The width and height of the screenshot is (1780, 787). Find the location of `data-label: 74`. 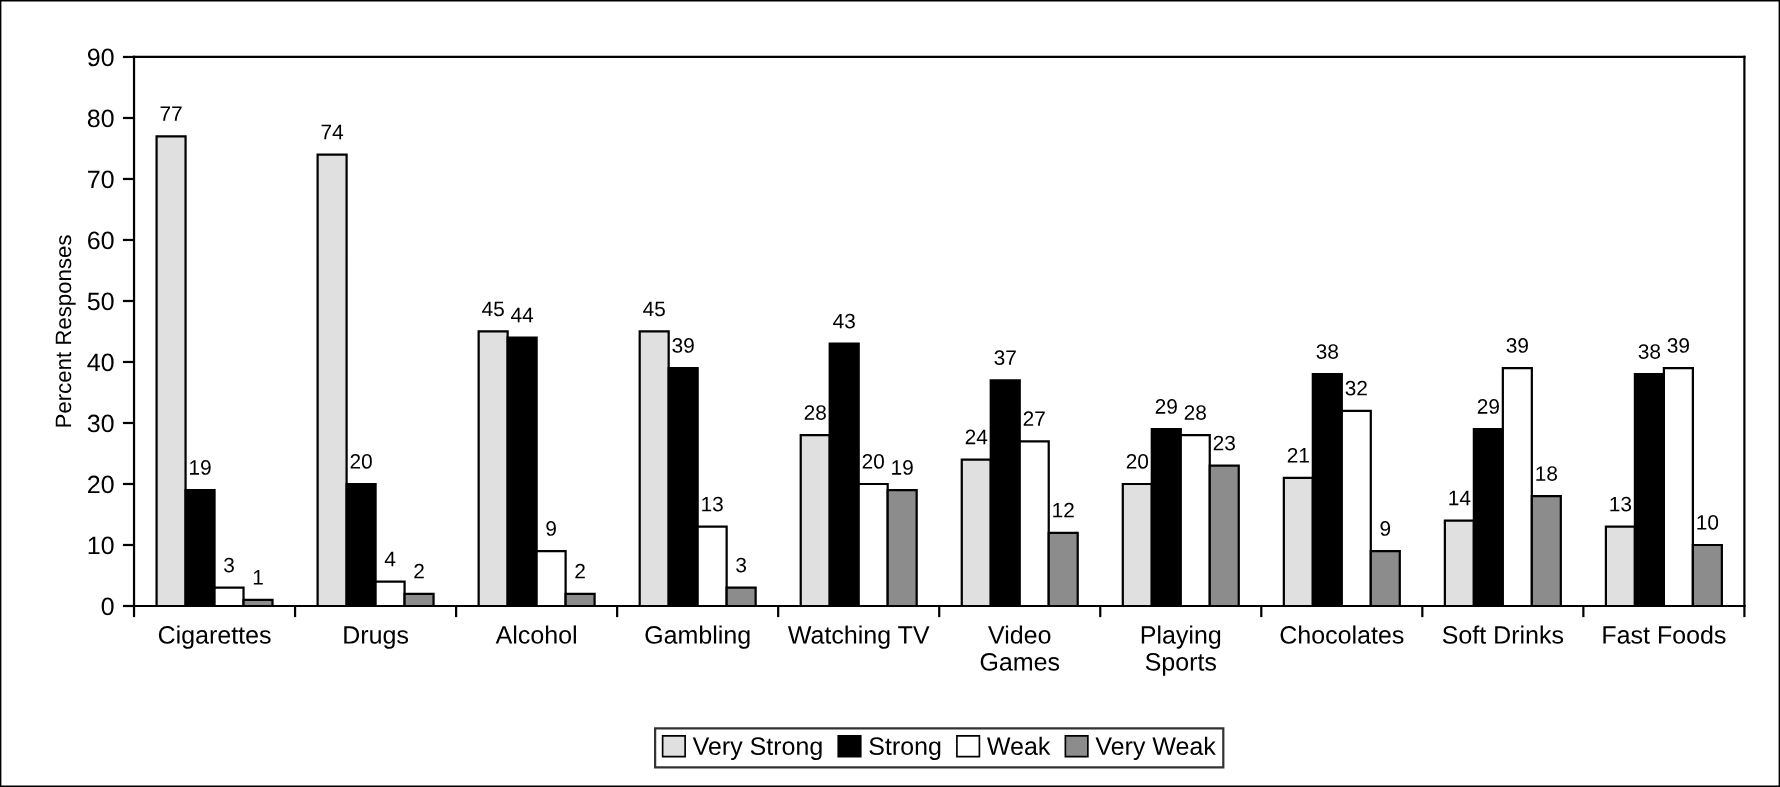

data-label: 74 is located at coordinates (332, 132).